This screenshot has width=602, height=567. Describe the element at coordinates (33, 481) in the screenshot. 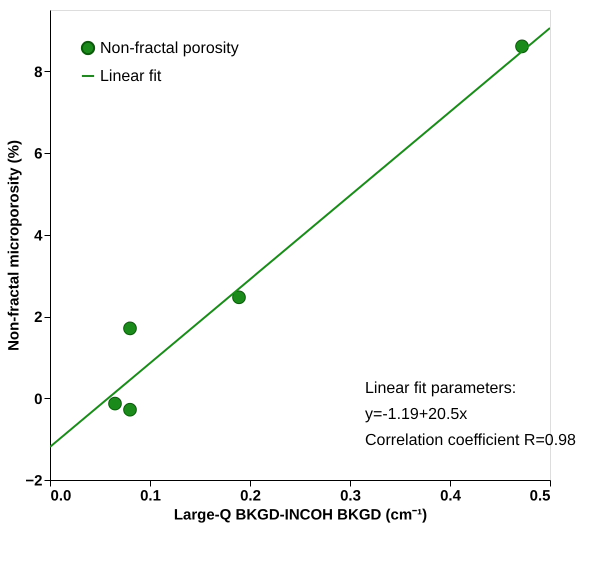

I see `y-tick-label: −2` at that location.